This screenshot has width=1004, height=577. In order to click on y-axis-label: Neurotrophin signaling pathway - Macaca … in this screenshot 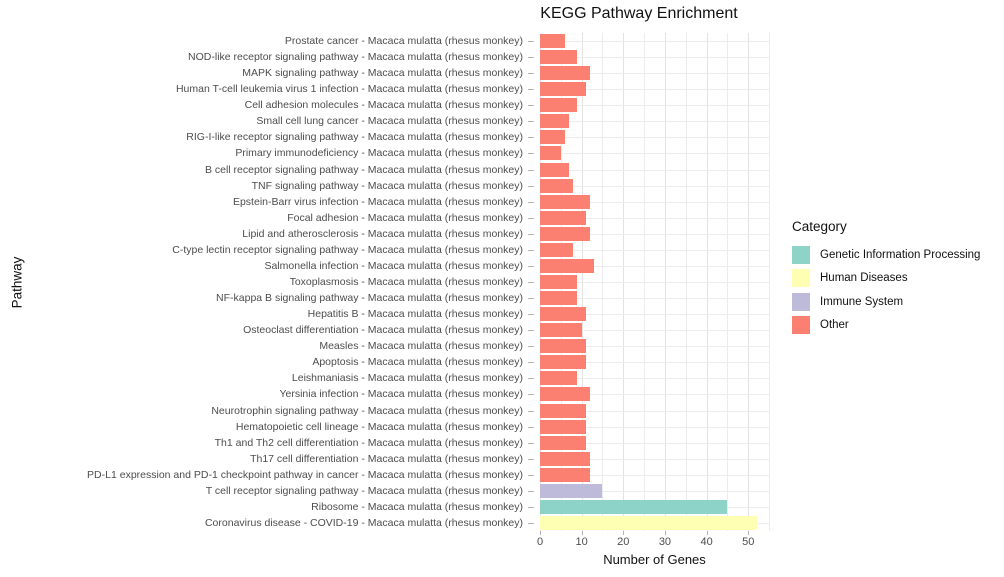, I will do `click(367, 410)`.